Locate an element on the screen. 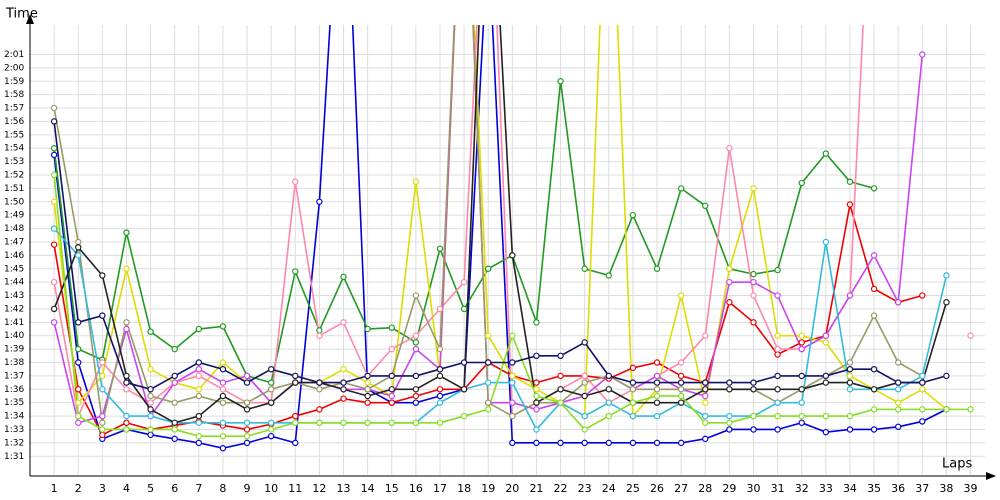 Image resolution: width=1000 pixels, height=500 pixels. x-tick-label: 27 is located at coordinates (681, 488).